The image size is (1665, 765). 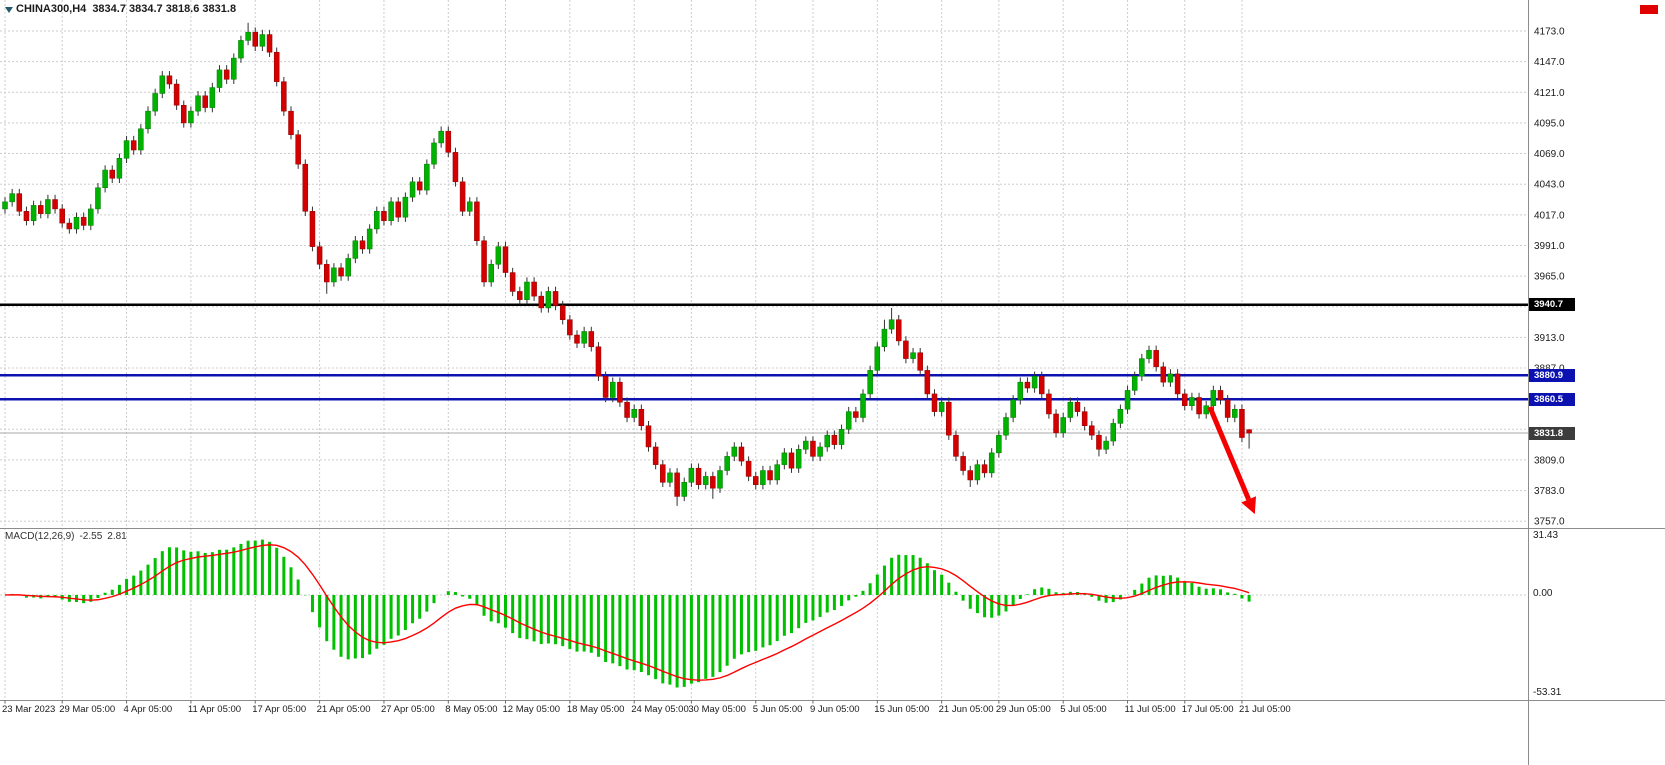 What do you see at coordinates (1229, 453) in the screenshot?
I see `trend-arrow-shaft` at bounding box center [1229, 453].